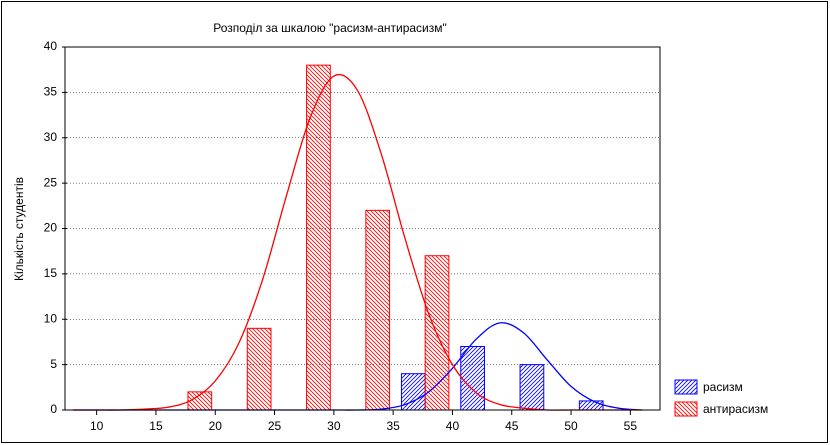 The image size is (830, 445). What do you see at coordinates (334, 426) in the screenshot?
I see `x-tick-label: 30` at bounding box center [334, 426].